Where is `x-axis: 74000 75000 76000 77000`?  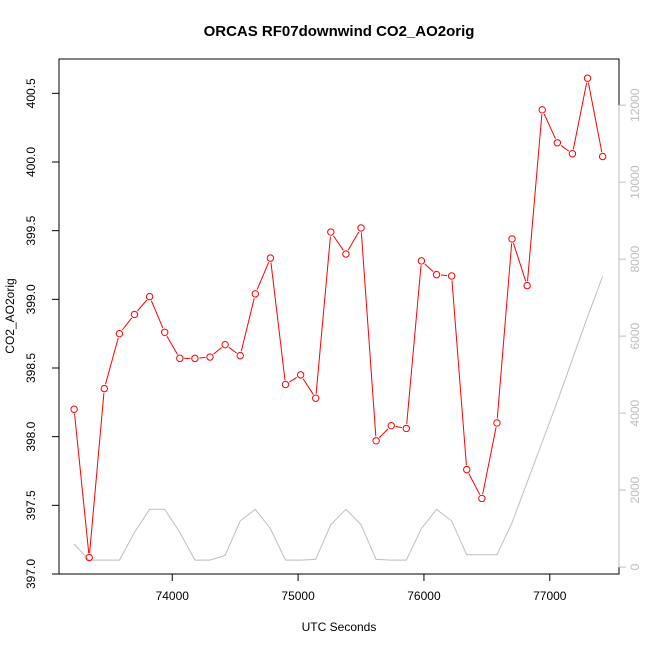
x-axis: 74000 75000 76000 77000 is located at coordinates (361, 588).